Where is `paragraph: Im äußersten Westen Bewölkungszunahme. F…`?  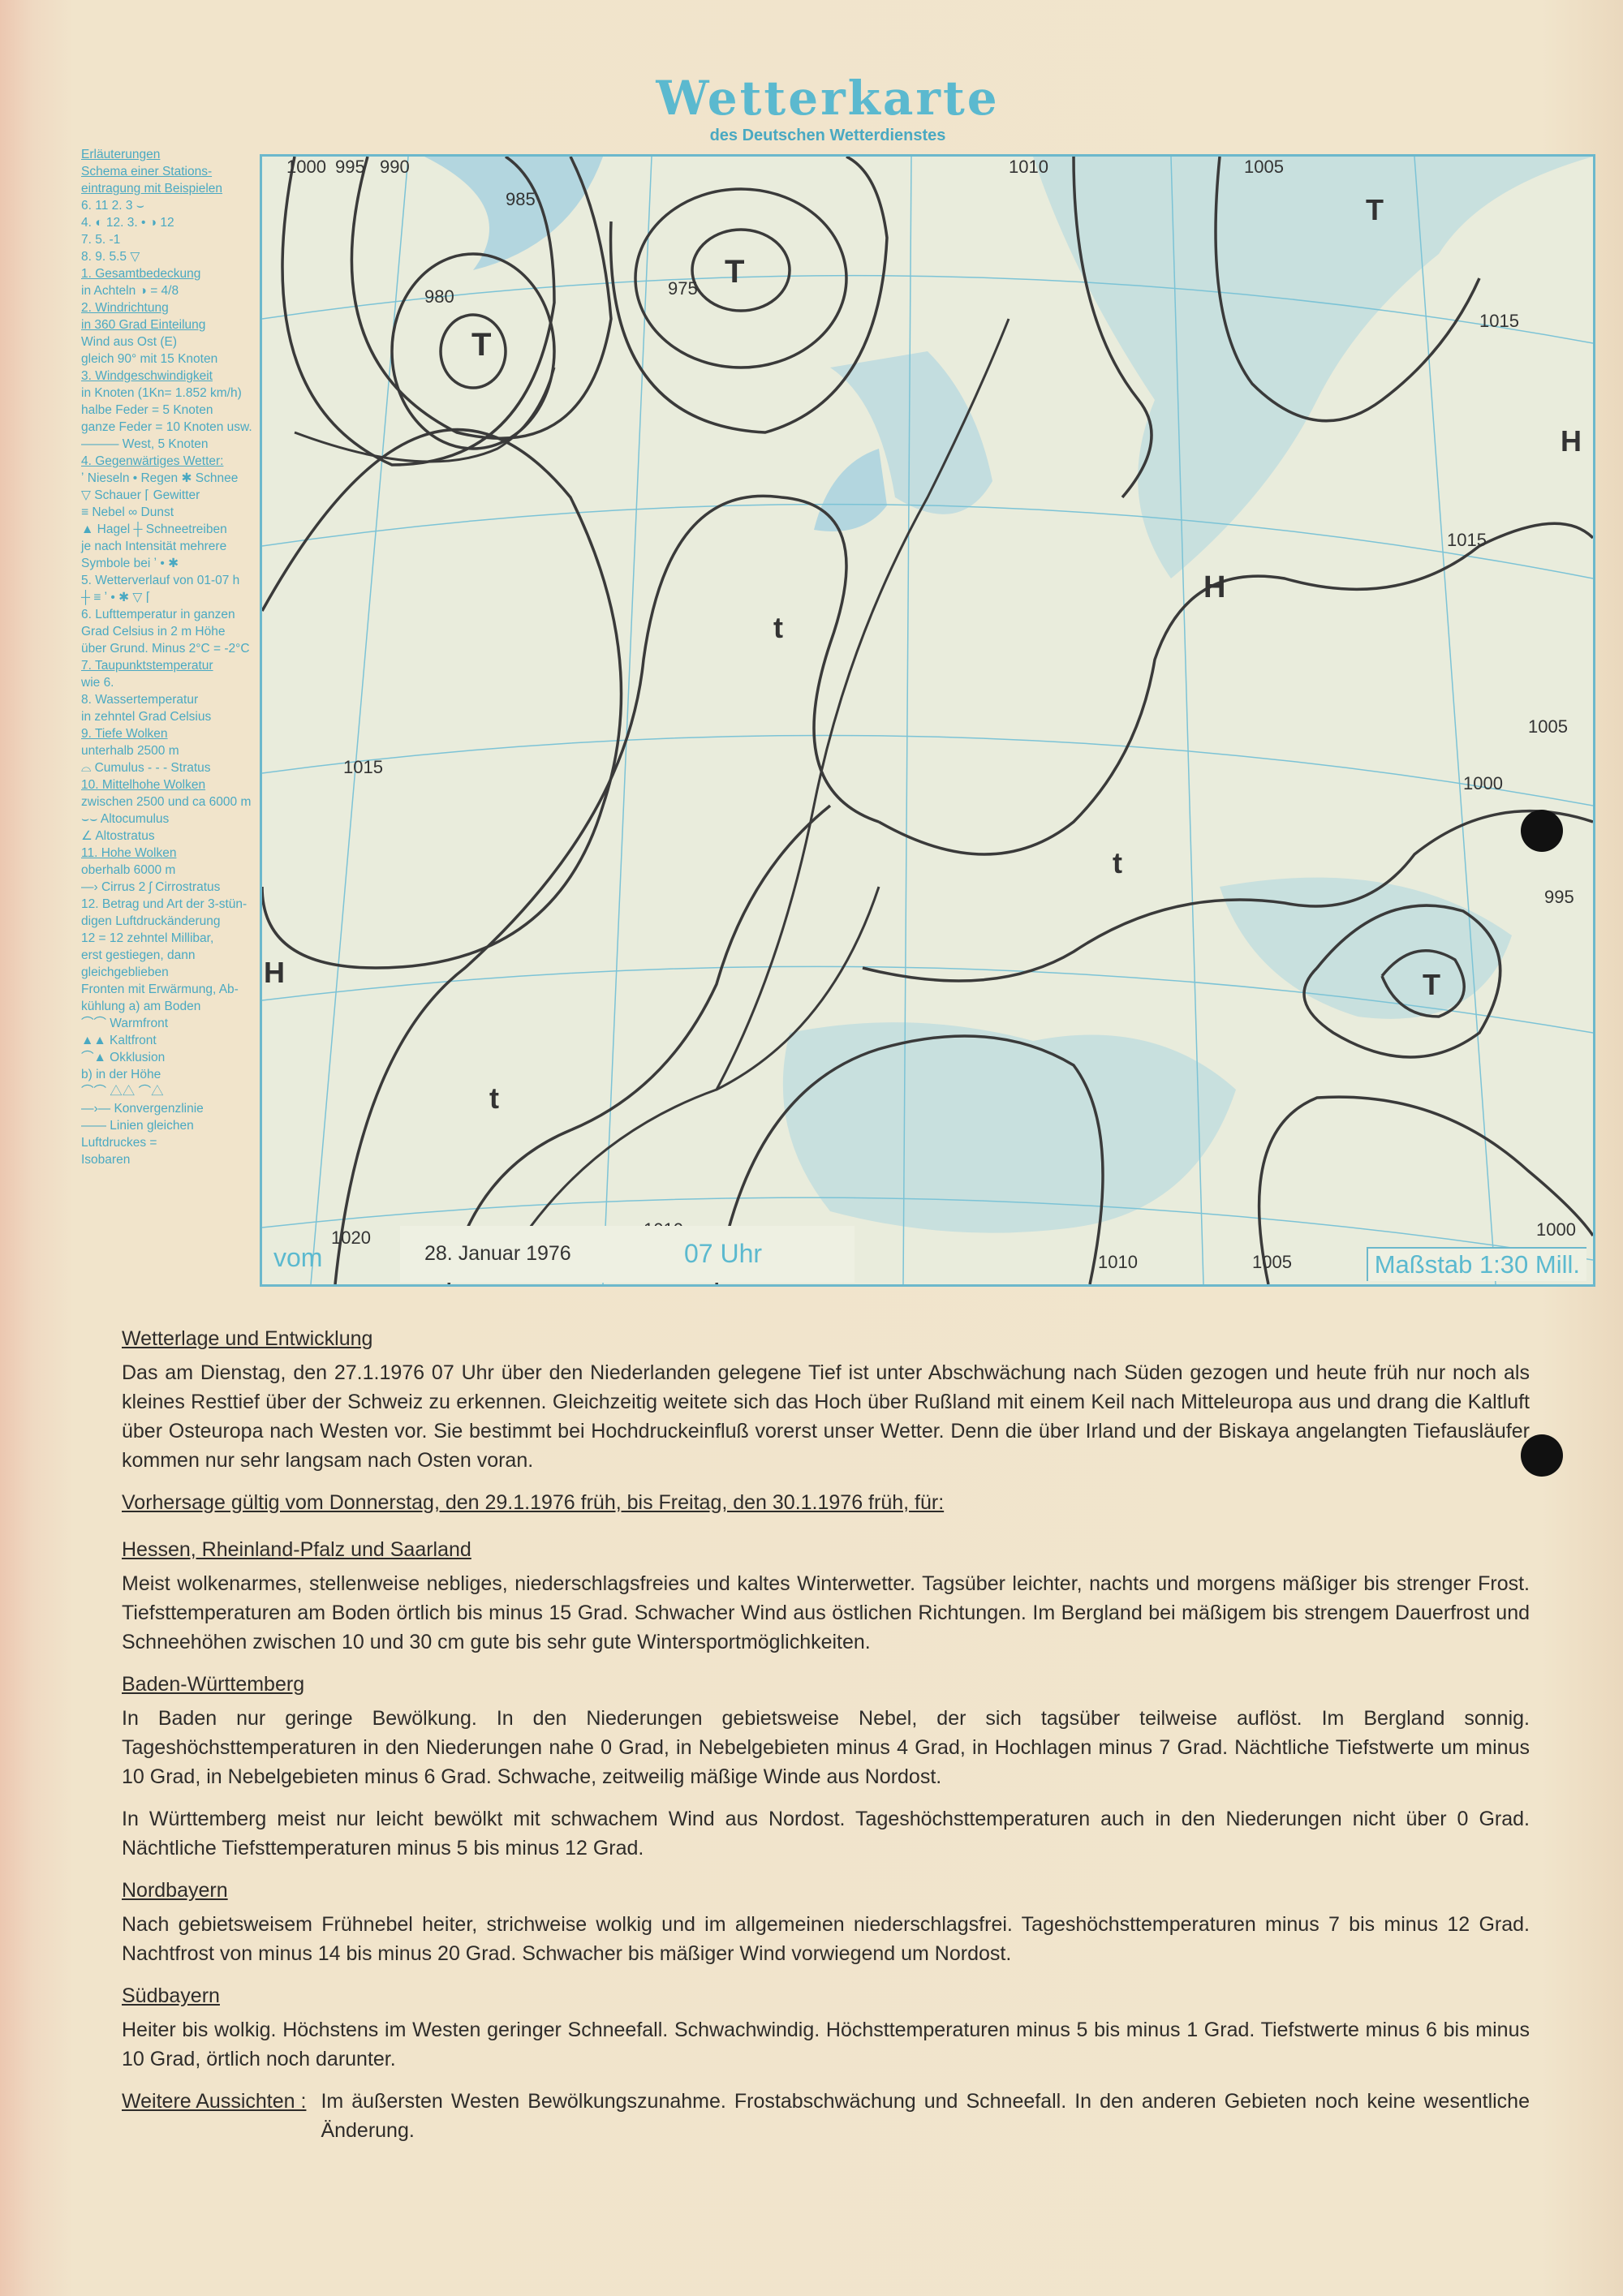
paragraph: Im äußersten Westen Bewölkungszunahme. F… is located at coordinates (925, 2116).